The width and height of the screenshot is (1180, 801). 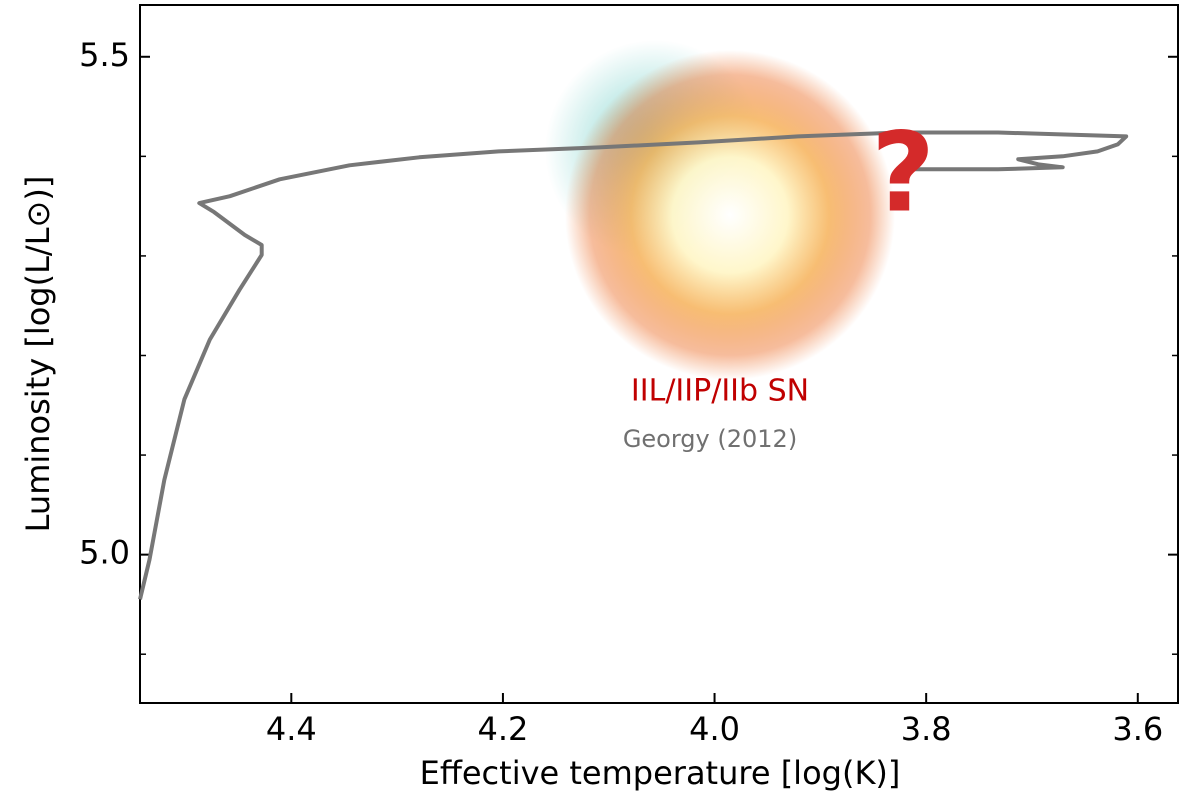 What do you see at coordinates (730, 215) in the screenshot?
I see `explosion` at bounding box center [730, 215].